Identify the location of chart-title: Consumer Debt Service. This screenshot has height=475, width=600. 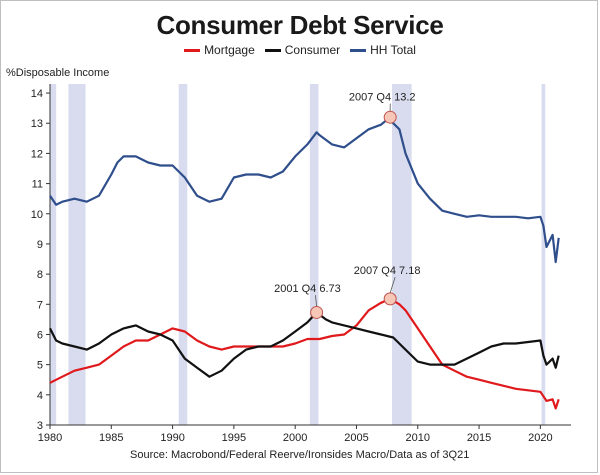
(300, 25).